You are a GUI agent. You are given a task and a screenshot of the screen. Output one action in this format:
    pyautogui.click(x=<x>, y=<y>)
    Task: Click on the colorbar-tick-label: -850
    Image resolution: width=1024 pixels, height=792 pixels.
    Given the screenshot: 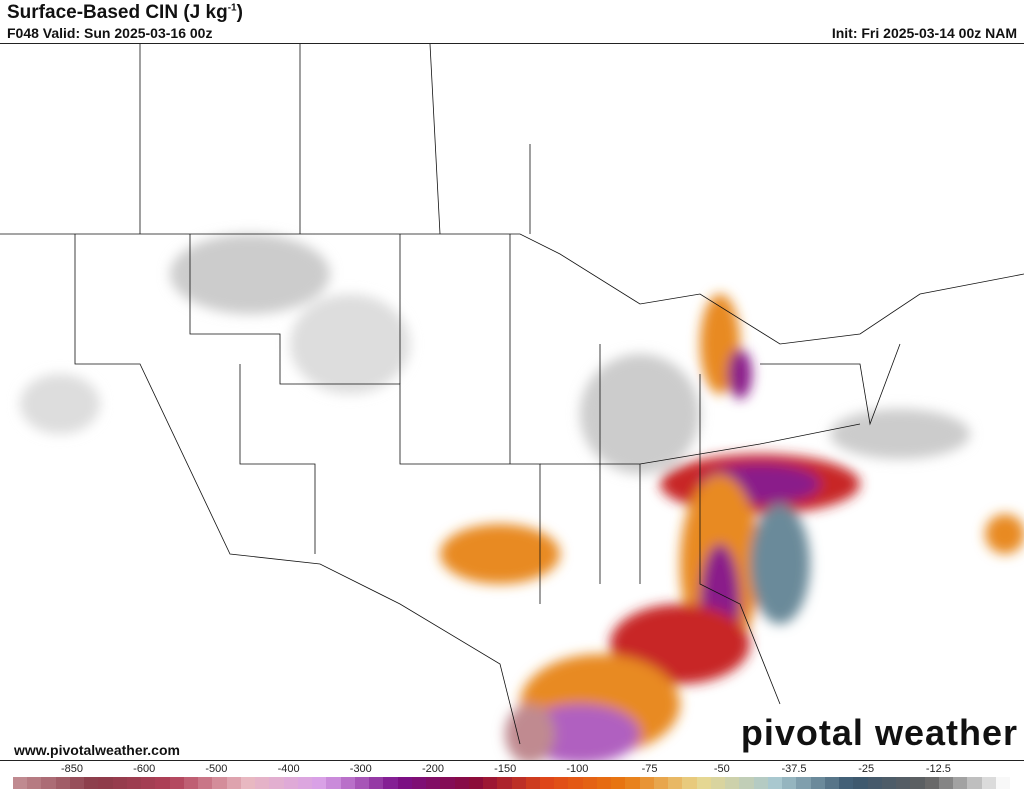 What is the action you would take?
    pyautogui.click(x=72, y=769)
    